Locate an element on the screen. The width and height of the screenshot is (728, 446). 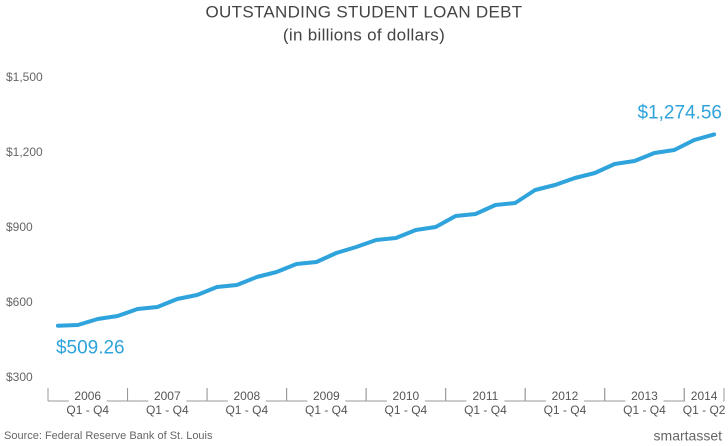
group-label: 2012 is located at coordinates (565, 396).